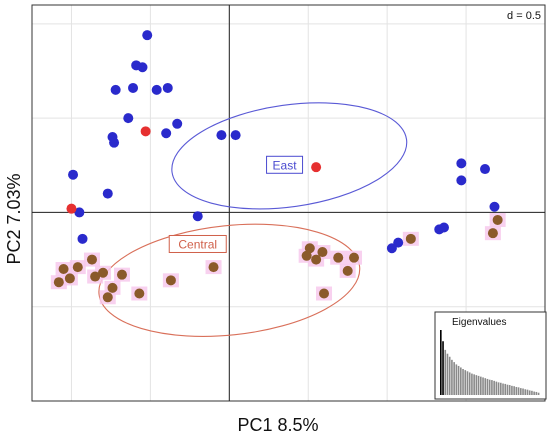  I want to click on group-label-box-east, so click(285, 164).